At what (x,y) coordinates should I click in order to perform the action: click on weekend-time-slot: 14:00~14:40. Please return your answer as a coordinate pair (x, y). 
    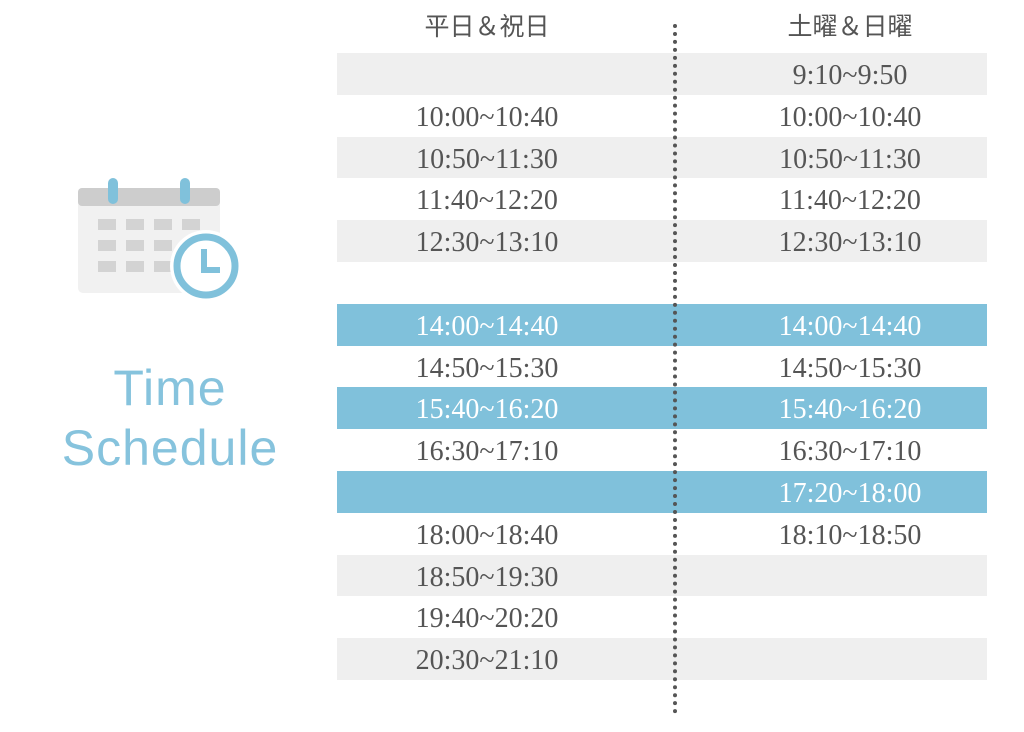
    Looking at the image, I should click on (850, 326).